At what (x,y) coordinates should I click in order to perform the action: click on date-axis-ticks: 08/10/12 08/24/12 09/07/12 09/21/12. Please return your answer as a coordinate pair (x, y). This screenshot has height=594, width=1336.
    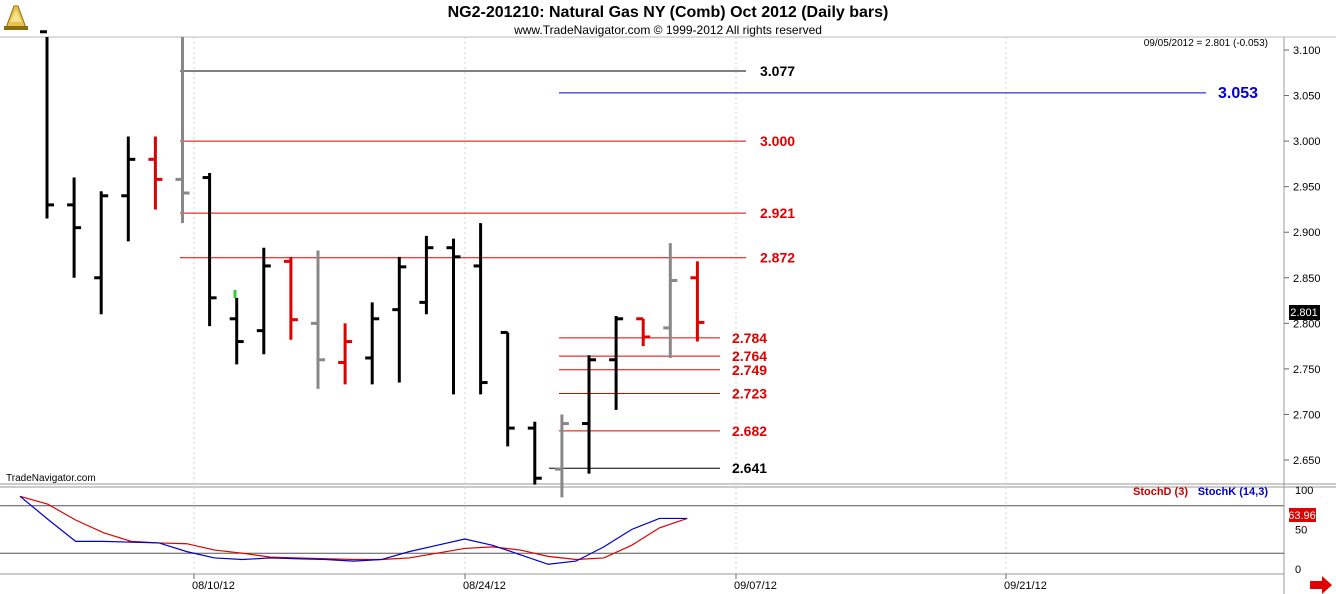
    Looking at the image, I should click on (619, 583).